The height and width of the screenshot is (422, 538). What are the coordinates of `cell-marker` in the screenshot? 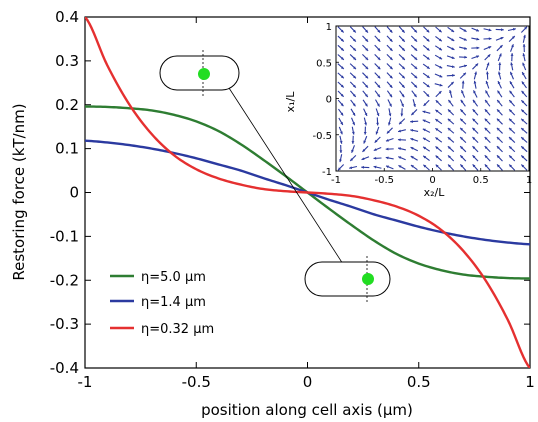 It's located at (204, 74).